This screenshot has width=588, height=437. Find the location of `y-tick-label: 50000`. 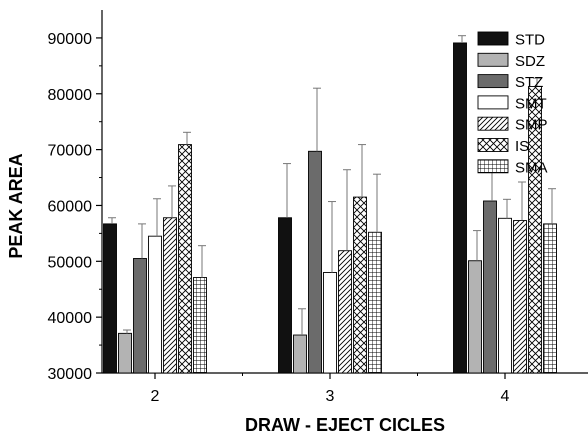

y-tick-label: 50000 is located at coordinates (70, 262).